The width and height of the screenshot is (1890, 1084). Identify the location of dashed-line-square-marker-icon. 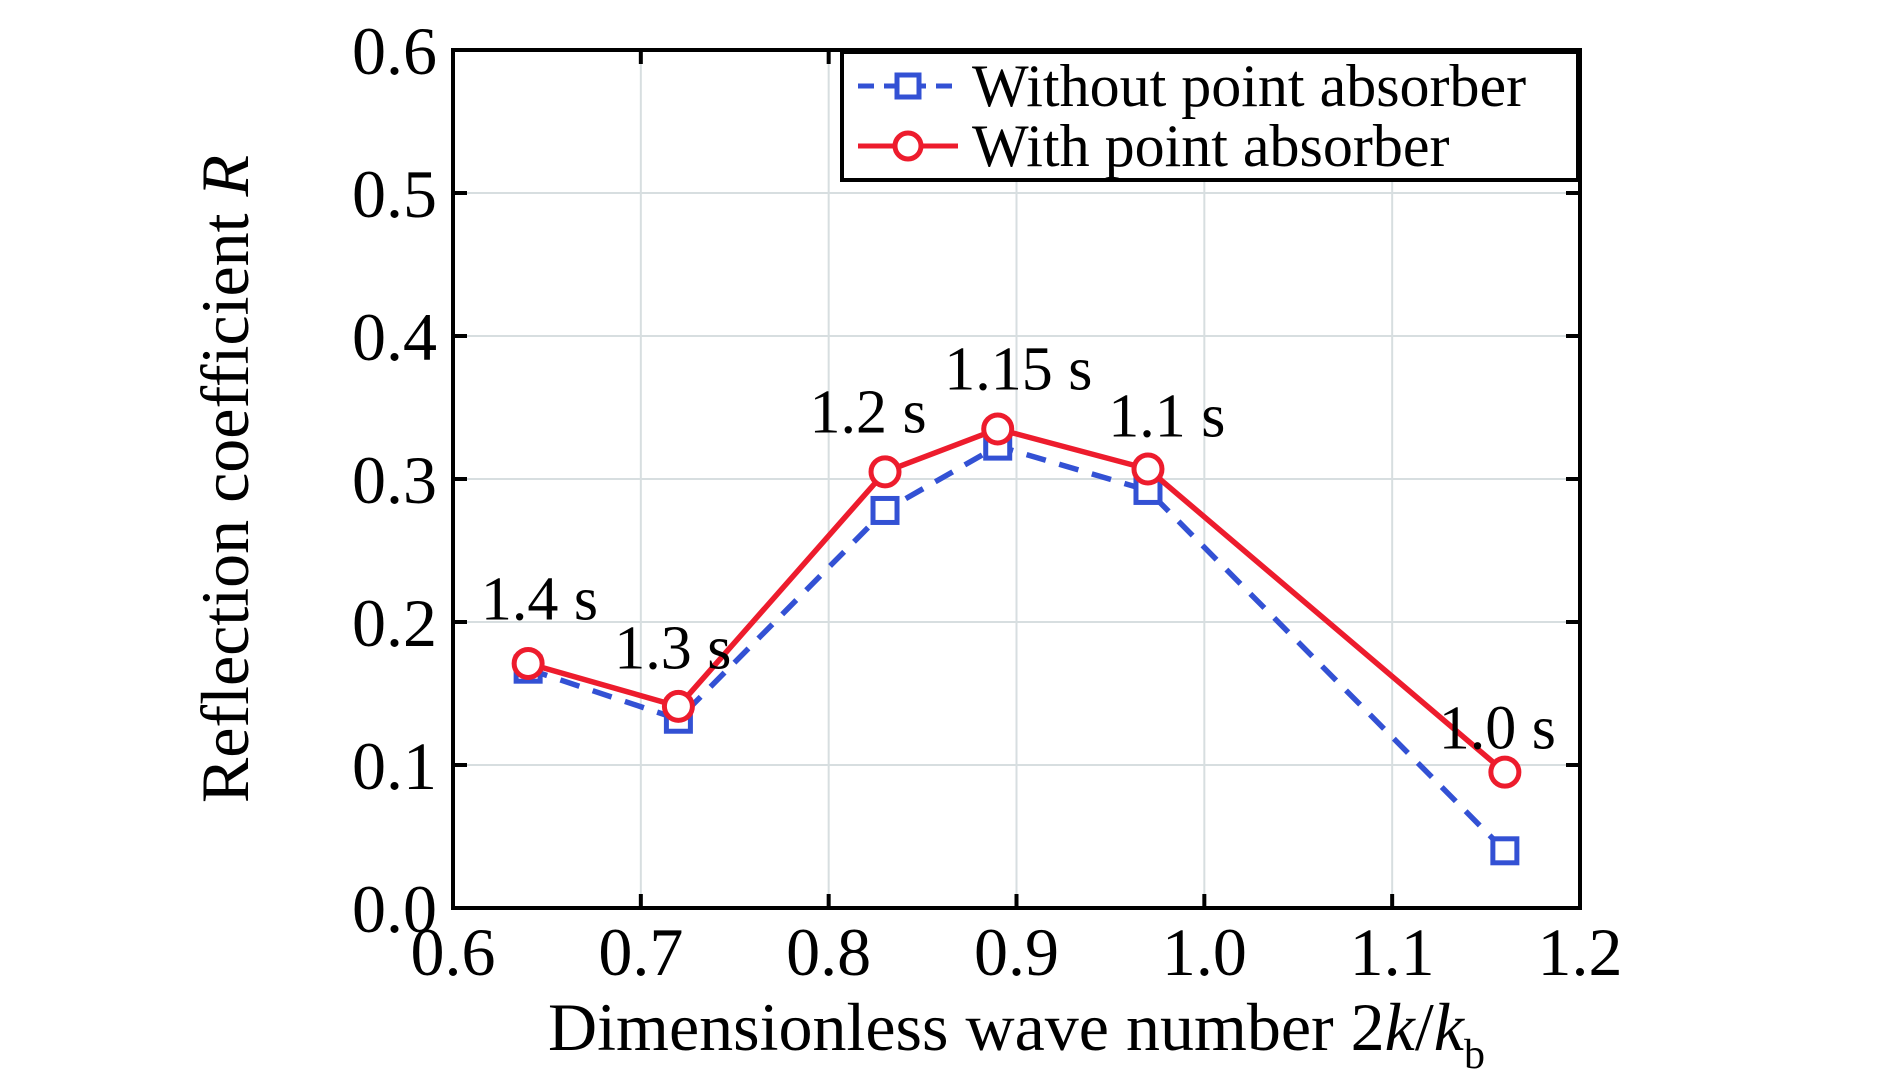
(908, 86).